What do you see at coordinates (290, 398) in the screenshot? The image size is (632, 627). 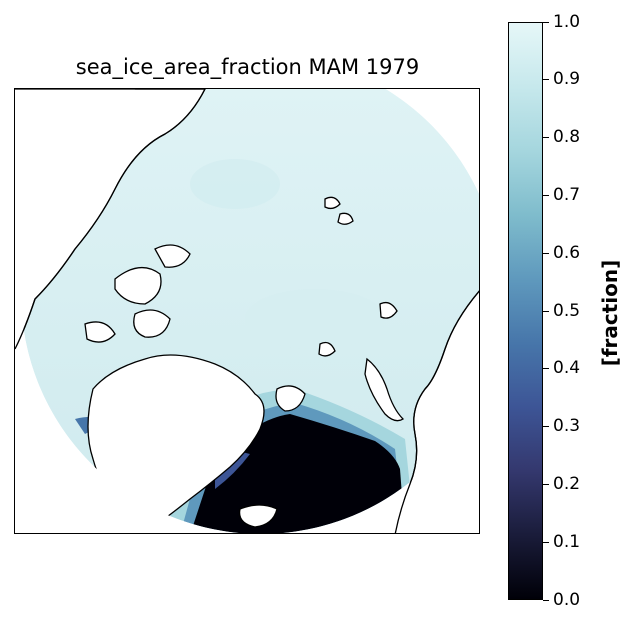 I see `svalbard` at bounding box center [290, 398].